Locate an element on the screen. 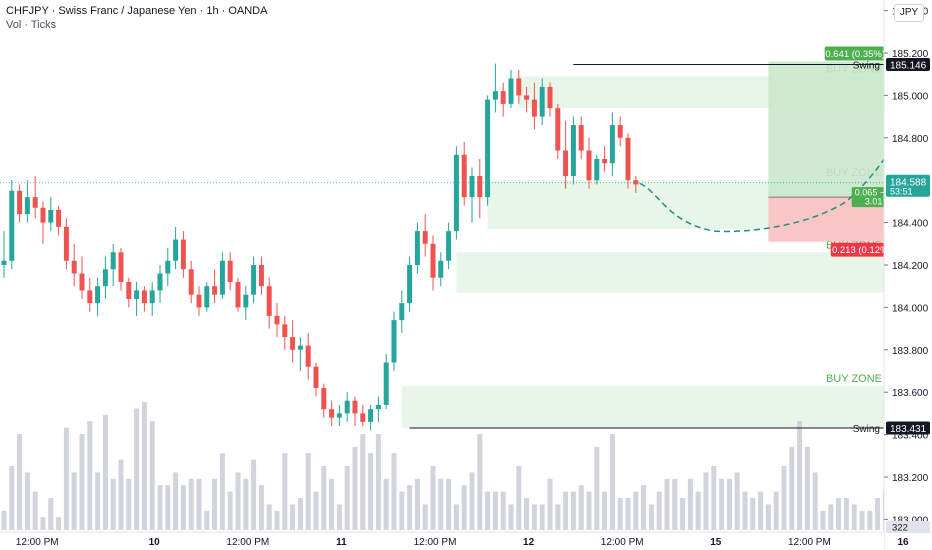 The image size is (932, 550). swing-high-price-tag: 185.146 is located at coordinates (908, 65).